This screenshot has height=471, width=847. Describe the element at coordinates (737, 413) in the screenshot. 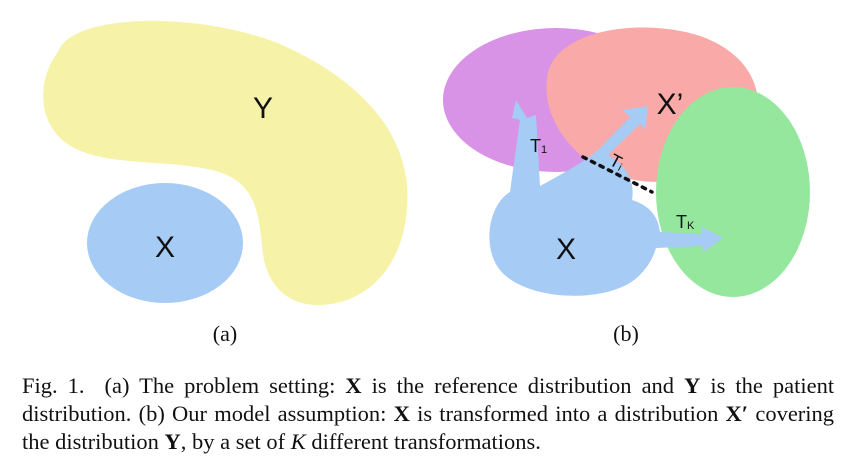

I see `caption-symbol-x-prime: X′` at that location.